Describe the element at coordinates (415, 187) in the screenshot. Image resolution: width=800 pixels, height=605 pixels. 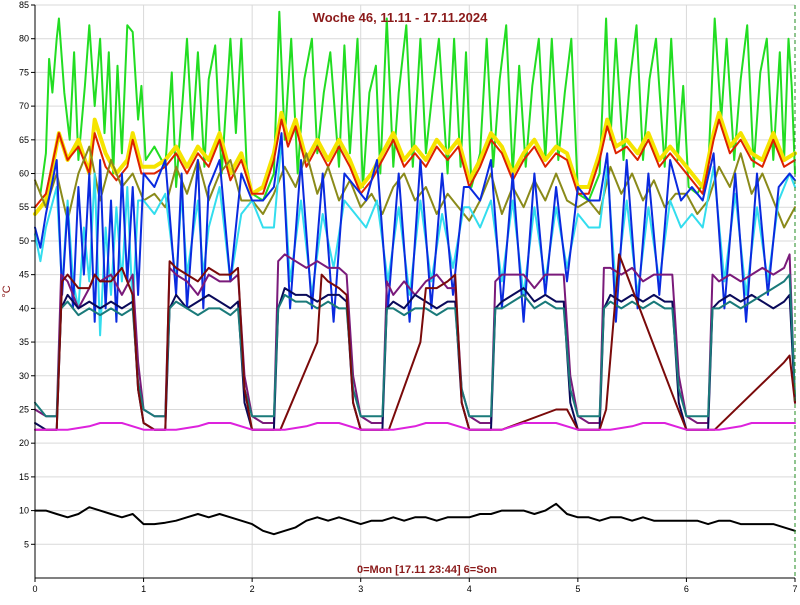
I see `series-line-olive` at that location.